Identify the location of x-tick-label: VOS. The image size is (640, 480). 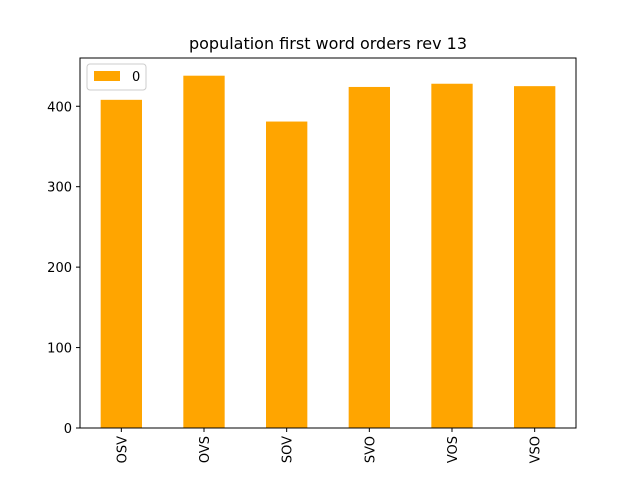
(453, 449).